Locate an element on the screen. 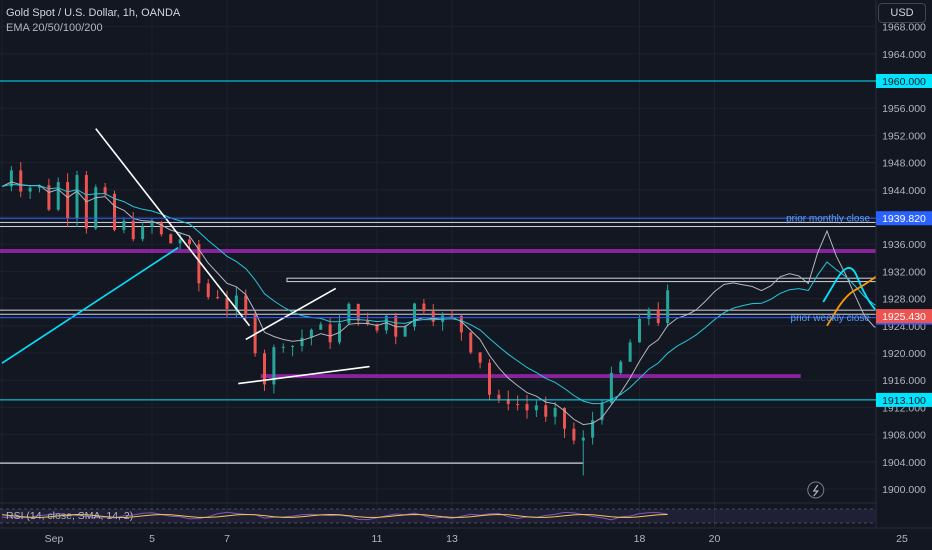 This screenshot has height=550, width=932. resistance-1960-tag is located at coordinates (904, 81).